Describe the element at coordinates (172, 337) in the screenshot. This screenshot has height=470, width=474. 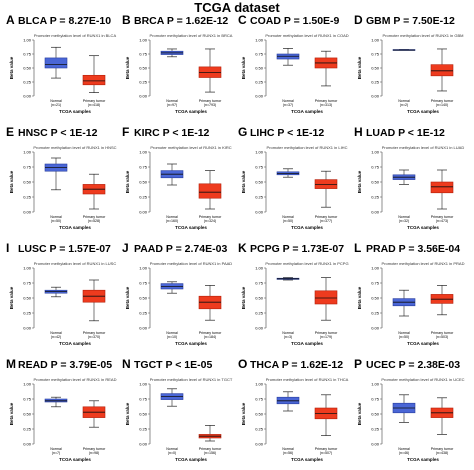
I see `category-count: (n=10)` at that location.